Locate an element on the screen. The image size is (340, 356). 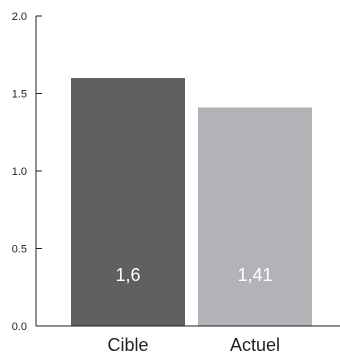
y-tick-label: 2.0 is located at coordinates (19, 17).